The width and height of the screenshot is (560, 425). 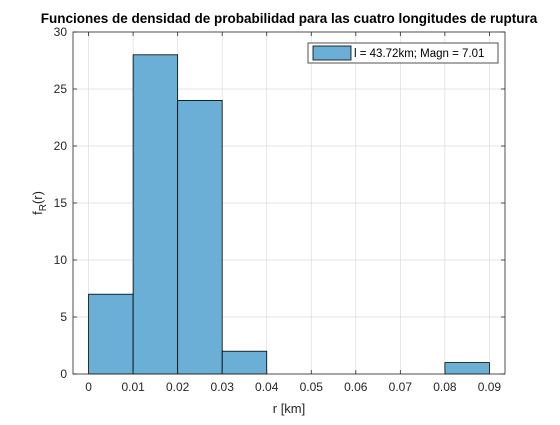 What do you see at coordinates (293, 387) in the screenshot?
I see `x-tick-labels: 0 0.01 0.02 0.03 0.04 0.05 0.06 0.07 0.08 0.09` at bounding box center [293, 387].